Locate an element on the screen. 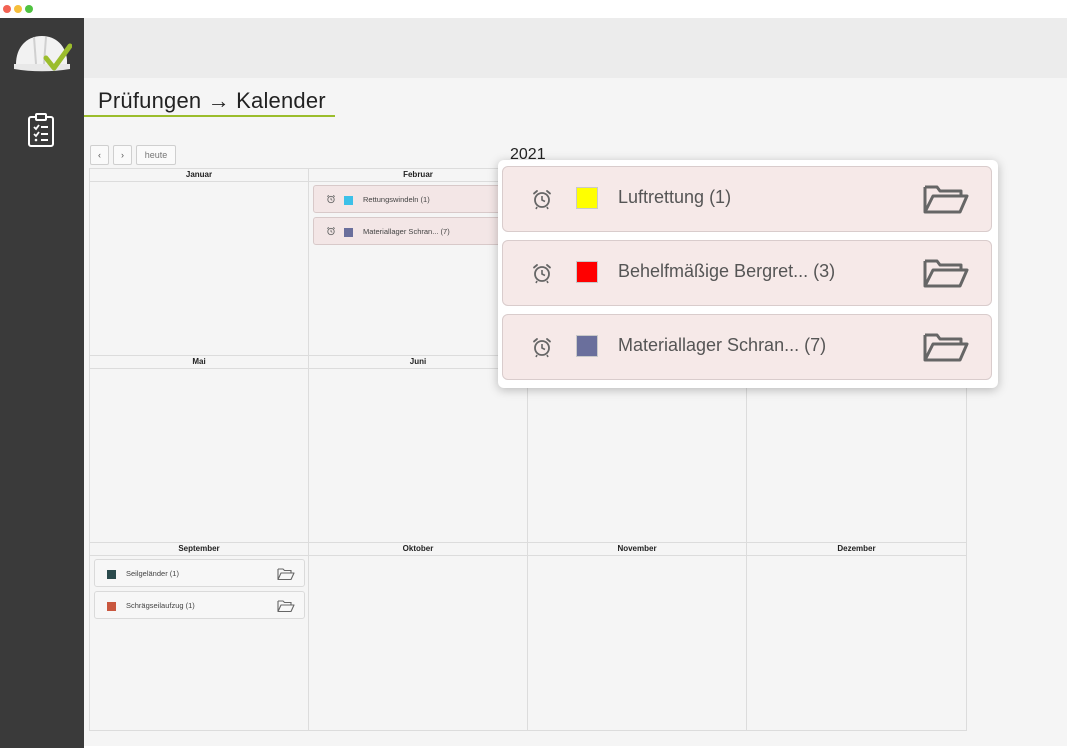 The height and width of the screenshot is (748, 1067). clipboard-checklist-icon is located at coordinates (41, 130).